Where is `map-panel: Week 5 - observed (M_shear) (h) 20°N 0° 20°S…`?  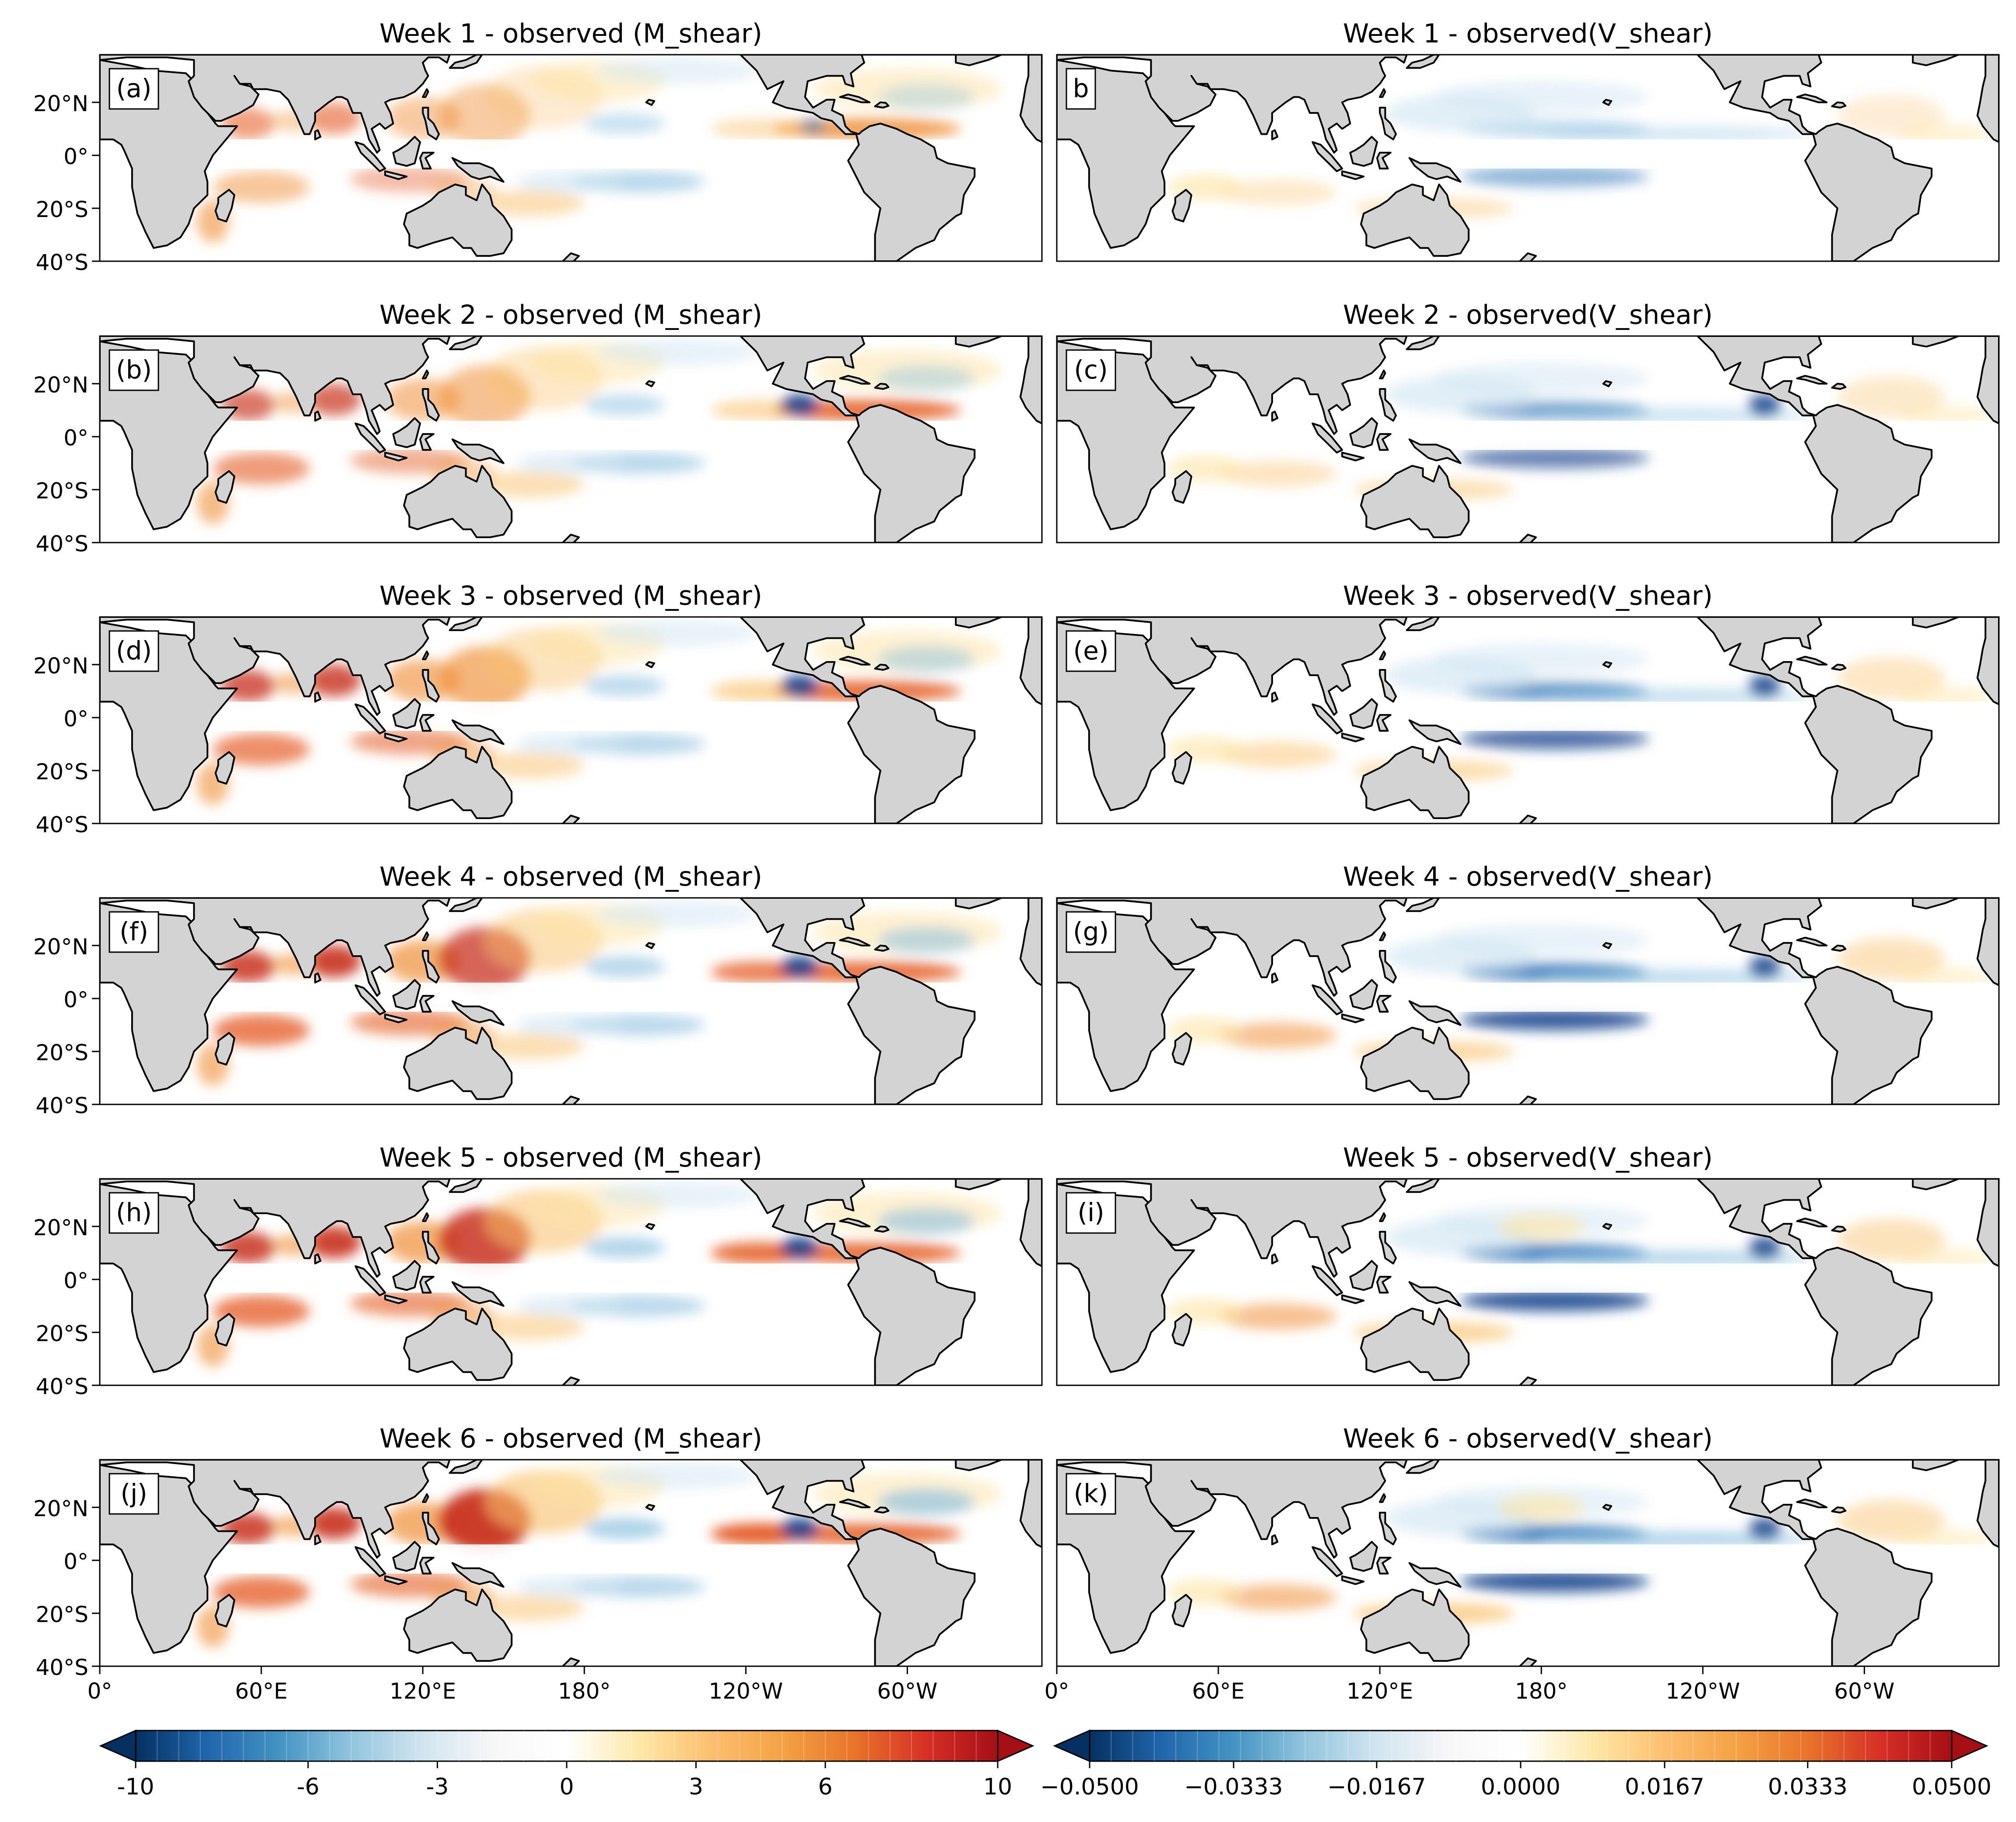 map-panel: Week 5 - observed (M_shear) (h) 20°N 0° 20°S… is located at coordinates (538, 1270).